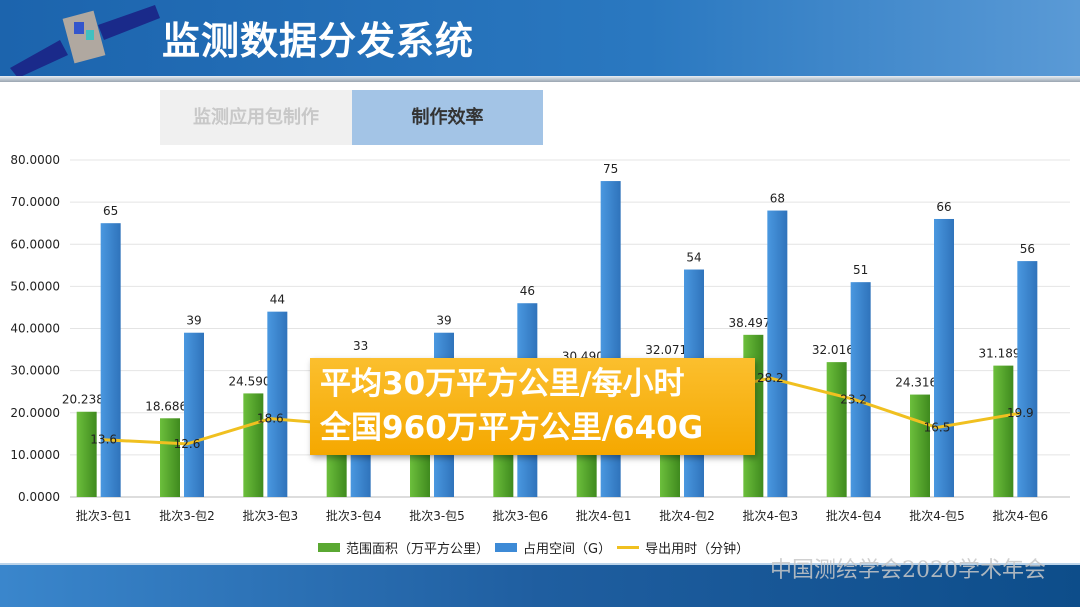  What do you see at coordinates (1004, 354) in the screenshot?
I see `area-bar-label: 31.1891` at bounding box center [1004, 354].